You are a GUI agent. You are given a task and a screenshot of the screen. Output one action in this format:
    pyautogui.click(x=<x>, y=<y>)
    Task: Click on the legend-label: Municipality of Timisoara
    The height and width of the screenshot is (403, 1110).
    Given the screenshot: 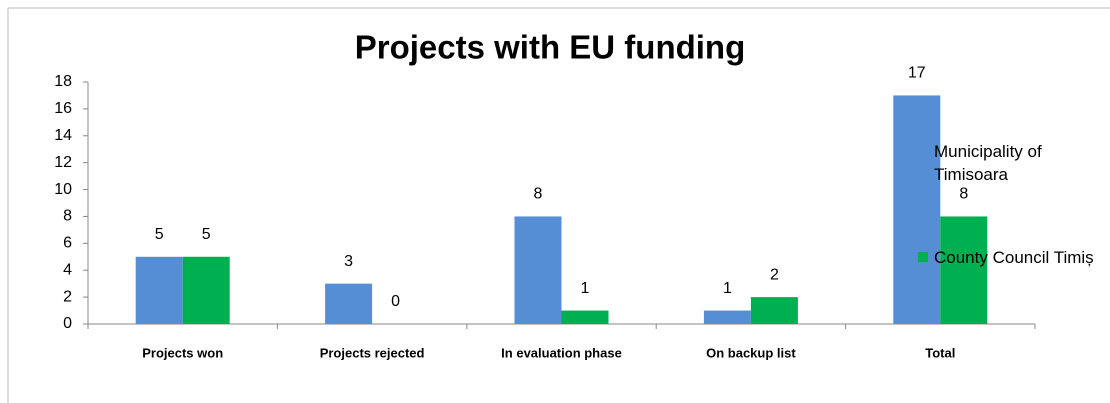 What is the action you would take?
    pyautogui.click(x=988, y=163)
    